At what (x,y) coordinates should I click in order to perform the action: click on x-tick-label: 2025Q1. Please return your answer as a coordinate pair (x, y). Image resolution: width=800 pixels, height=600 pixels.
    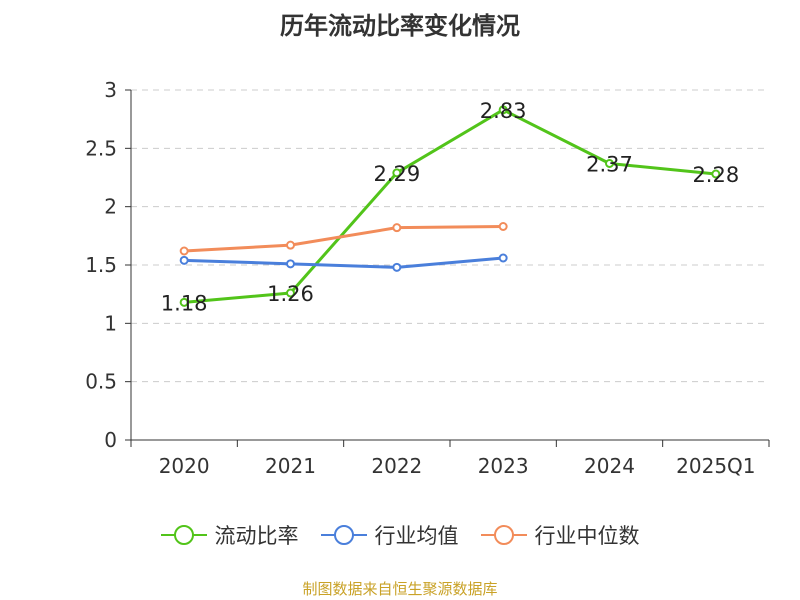
    Looking at the image, I should click on (715, 466).